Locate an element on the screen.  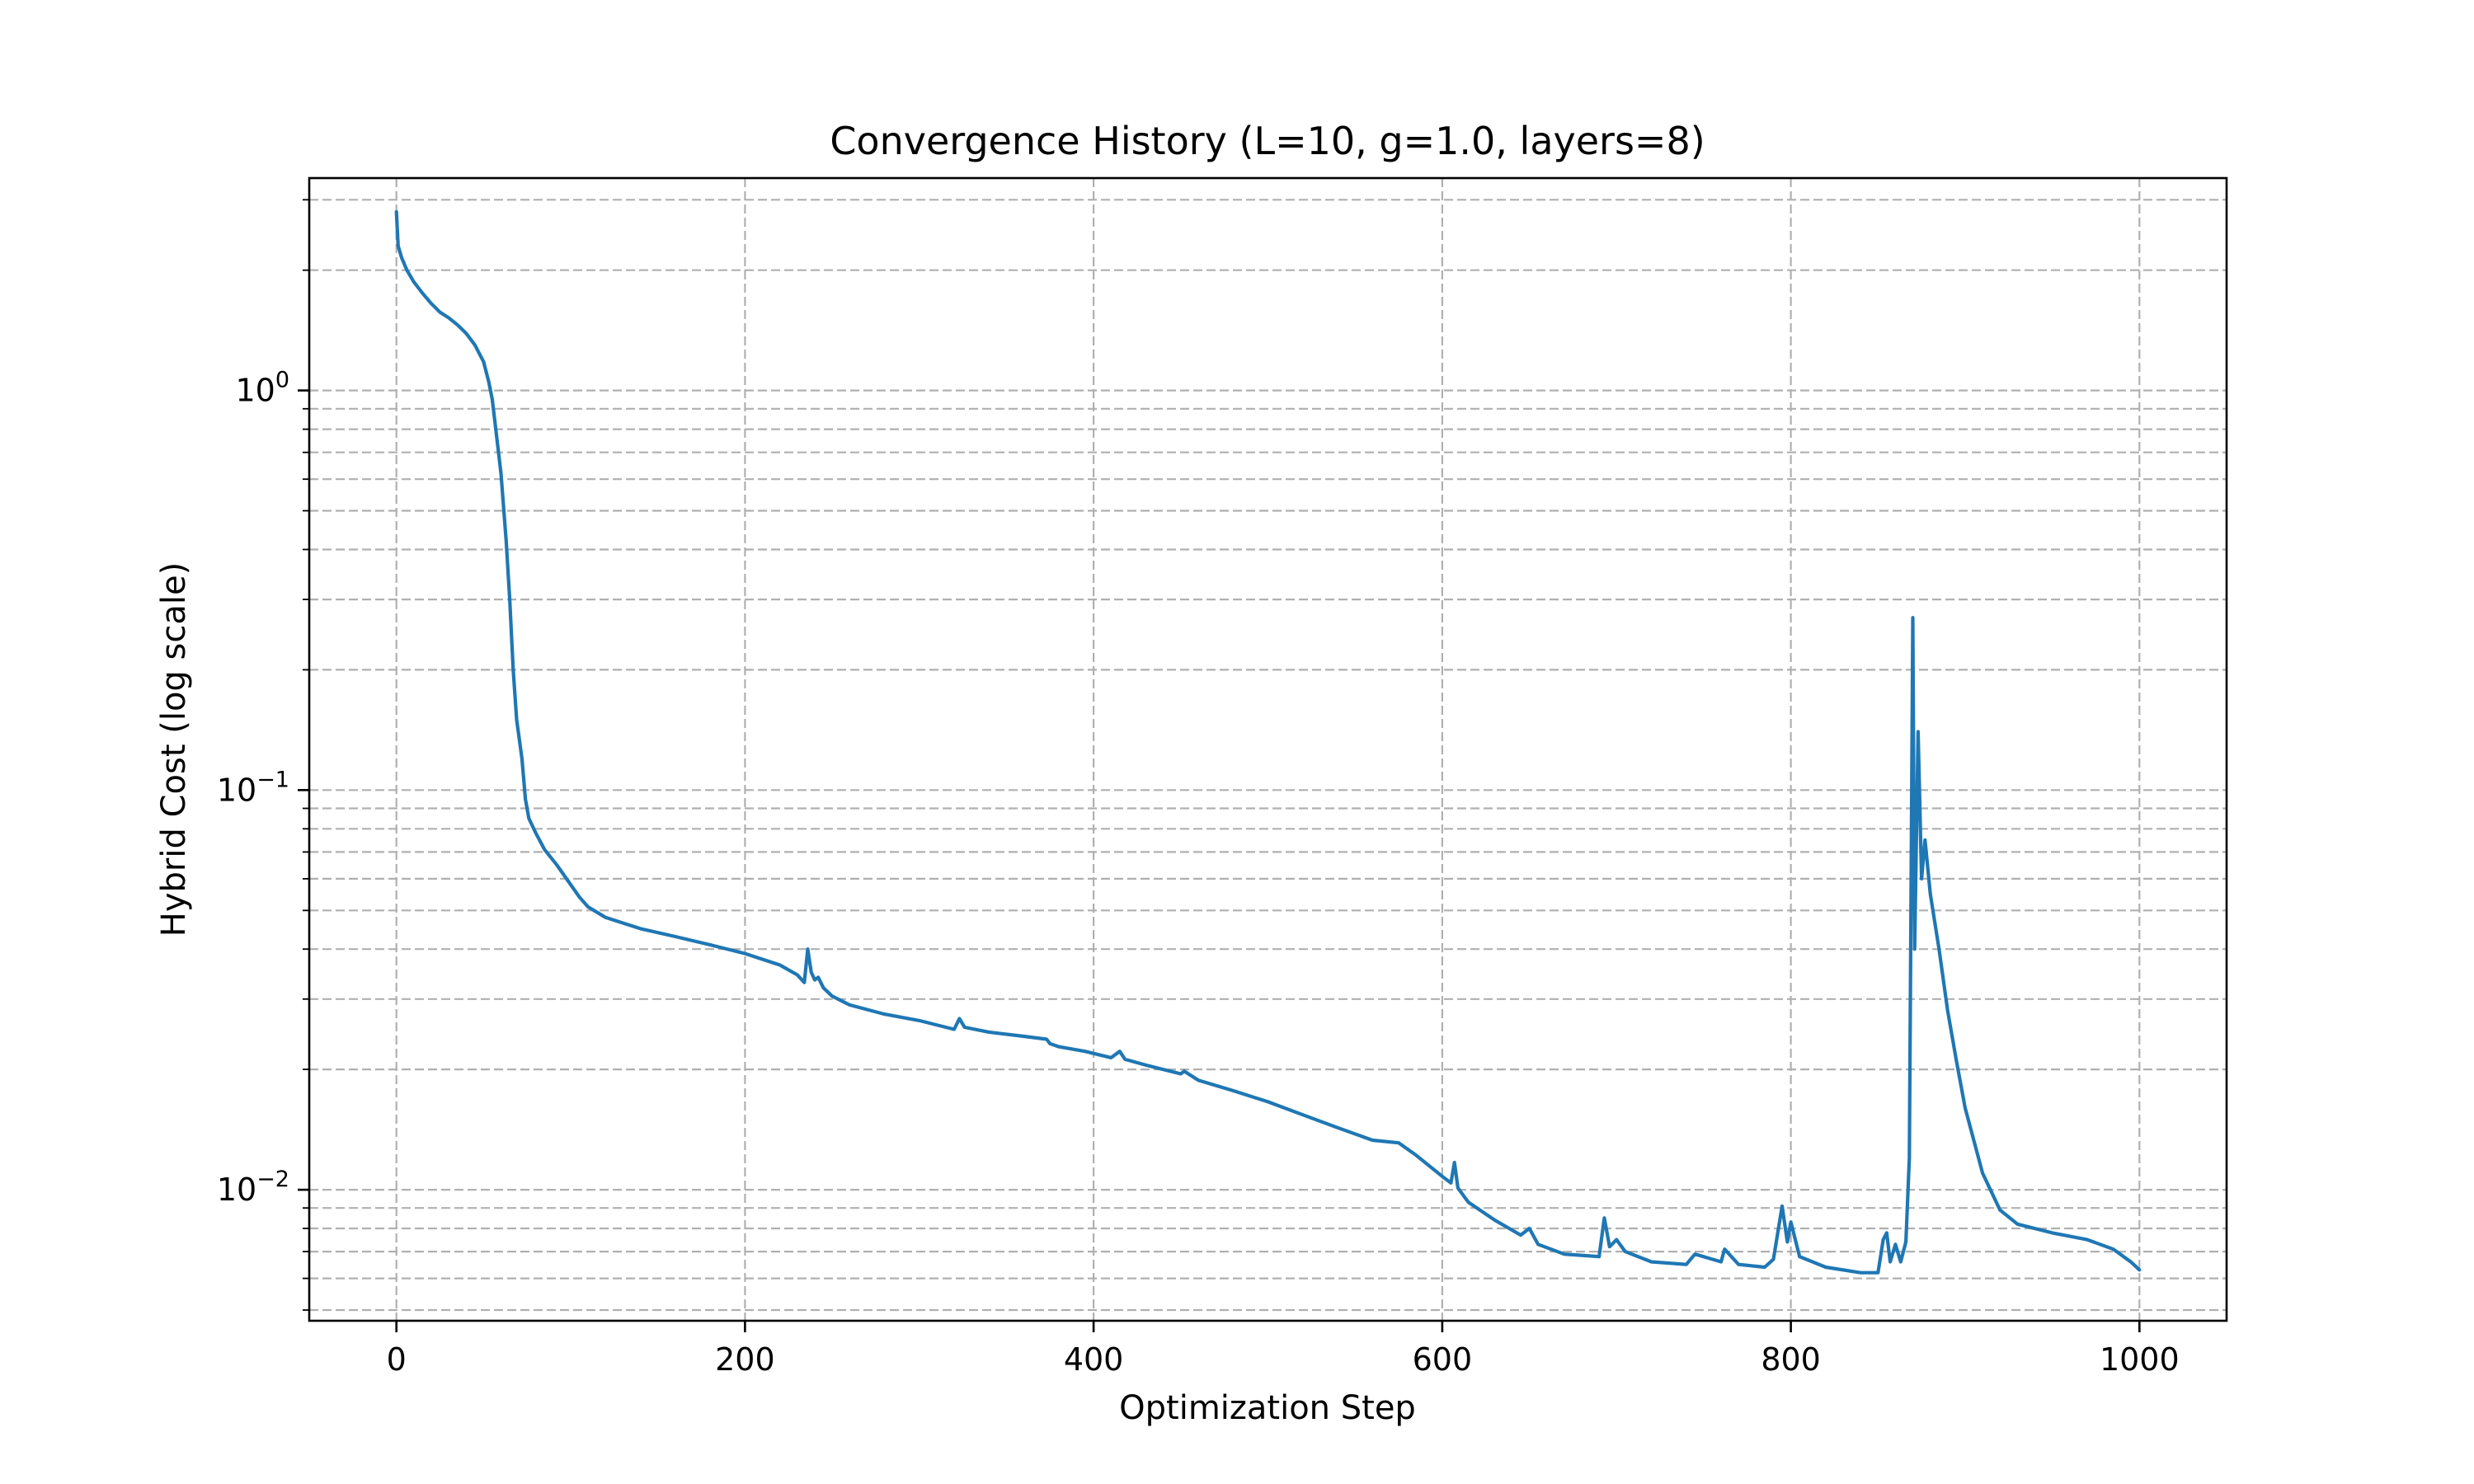
x-axis-label: Optimization Step is located at coordinates (1267, 1408).